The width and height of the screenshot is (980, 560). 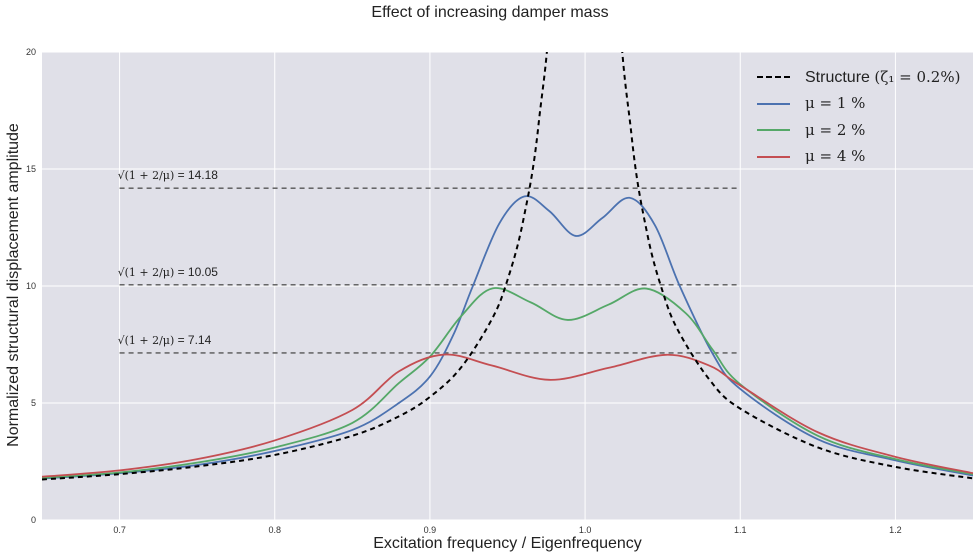 What do you see at coordinates (31, 286) in the screenshot?
I see `y-tick-label: 10` at bounding box center [31, 286].